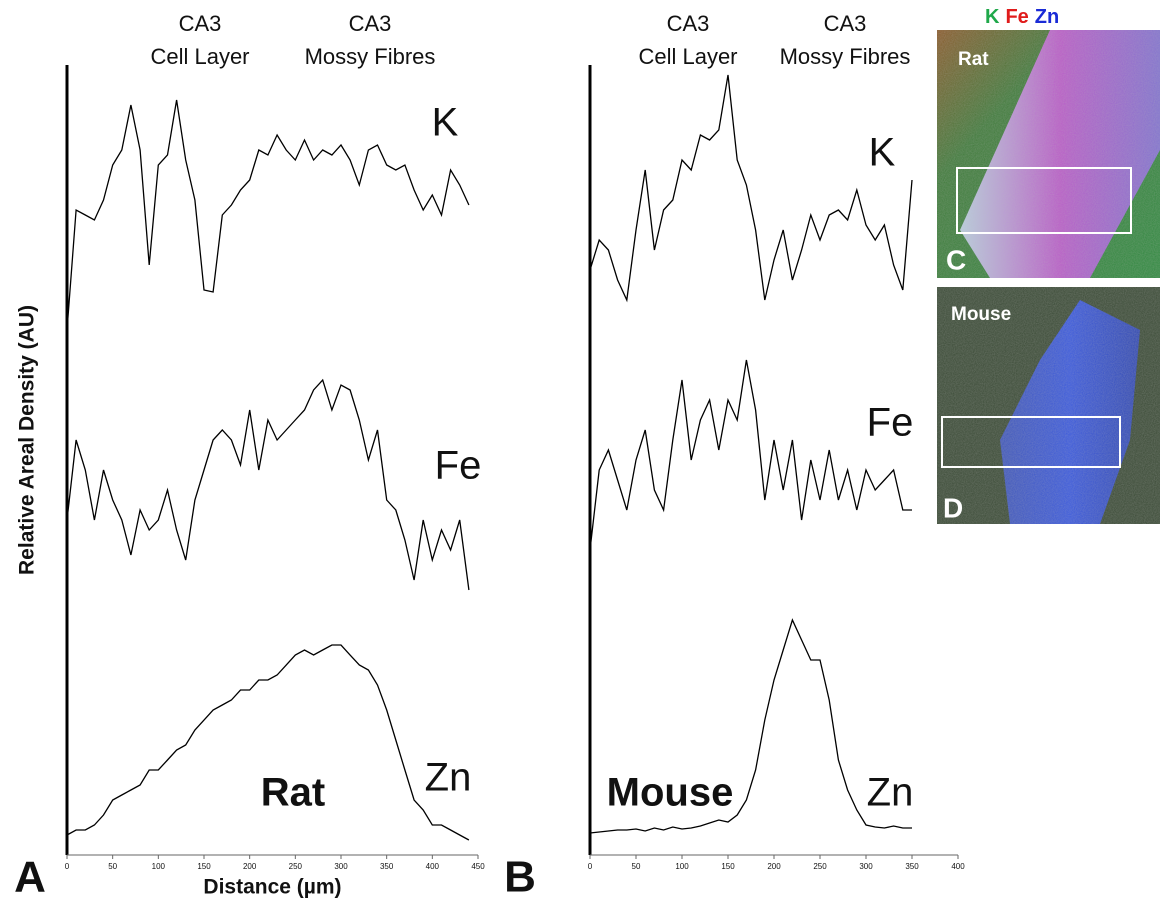 This screenshot has height=909, width=1161. Describe the element at coordinates (1047, 17) in the screenshot. I see `legend-entry: Zn` at that location.